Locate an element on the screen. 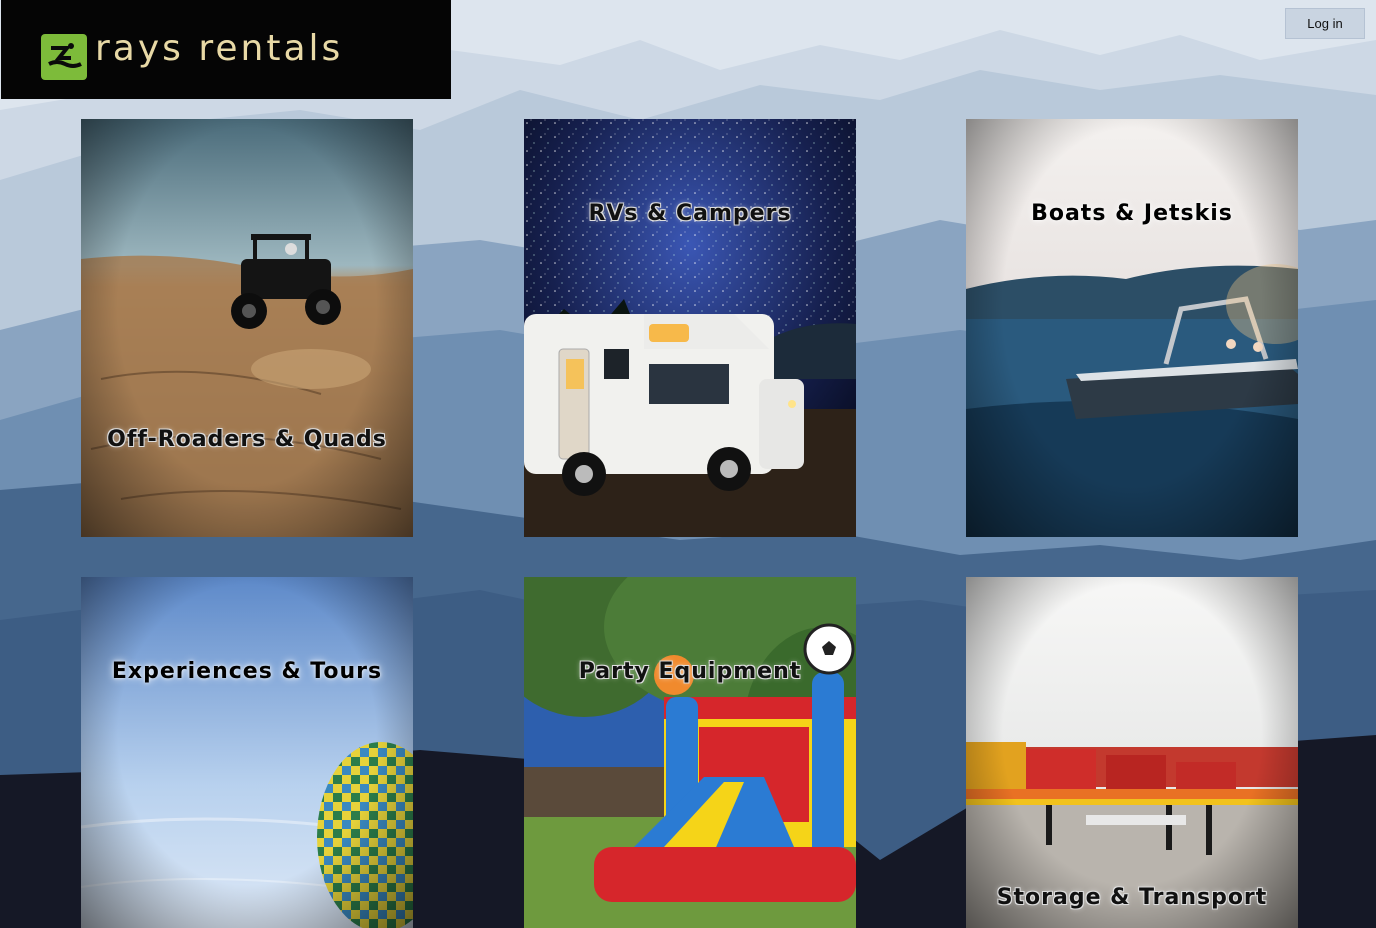 Image resolution: width=1376 pixels, height=928 pixels. bounce-house-photo is located at coordinates (690, 752).